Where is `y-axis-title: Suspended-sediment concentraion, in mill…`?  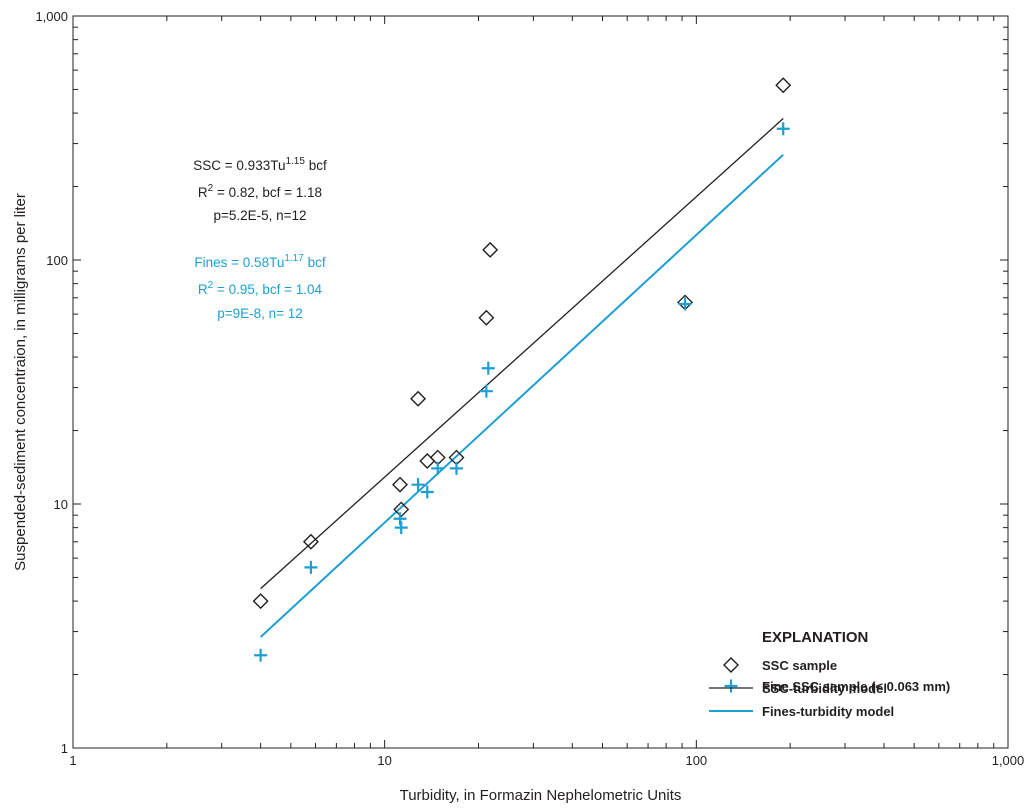
y-axis-title: Suspended-sediment concentraion, in mill… is located at coordinates (20, 382).